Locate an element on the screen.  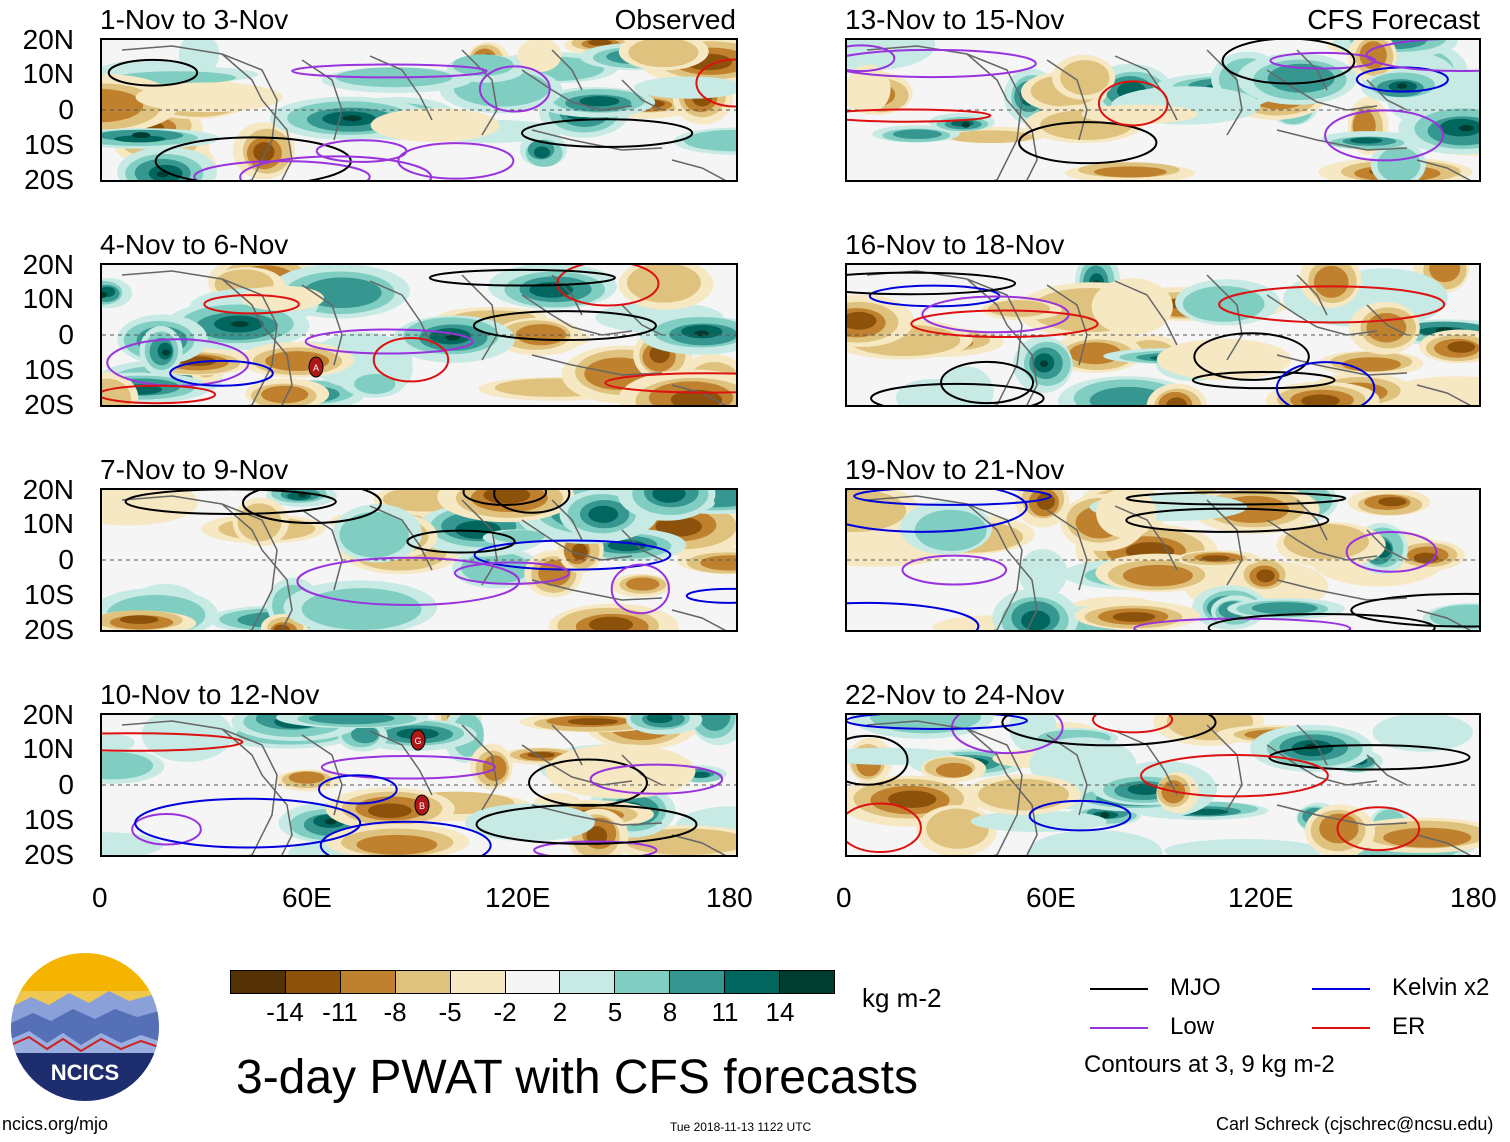
colorbar-tick-label: 5 is located at coordinates (615, 1012).